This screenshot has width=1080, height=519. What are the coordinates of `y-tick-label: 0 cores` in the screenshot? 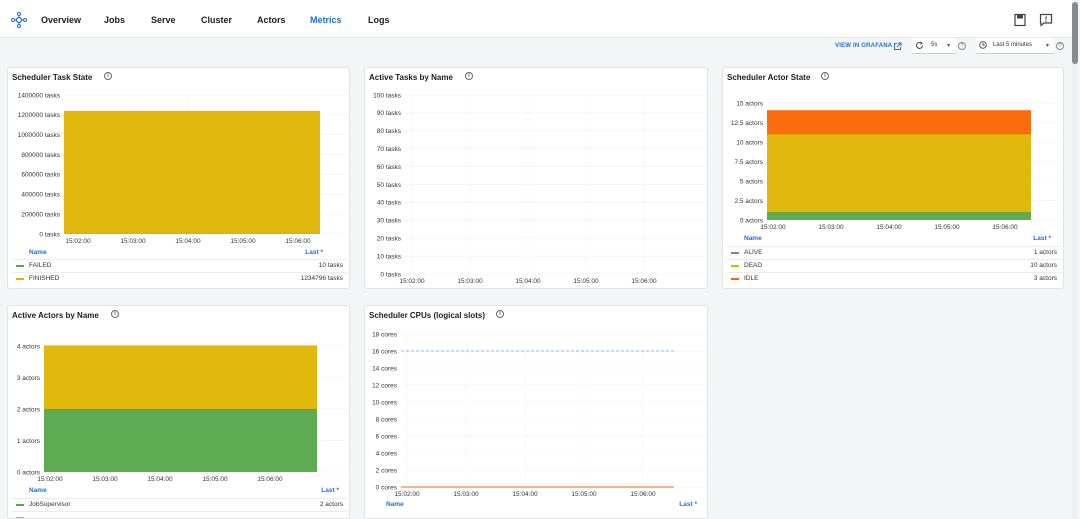 It's located at (387, 487).